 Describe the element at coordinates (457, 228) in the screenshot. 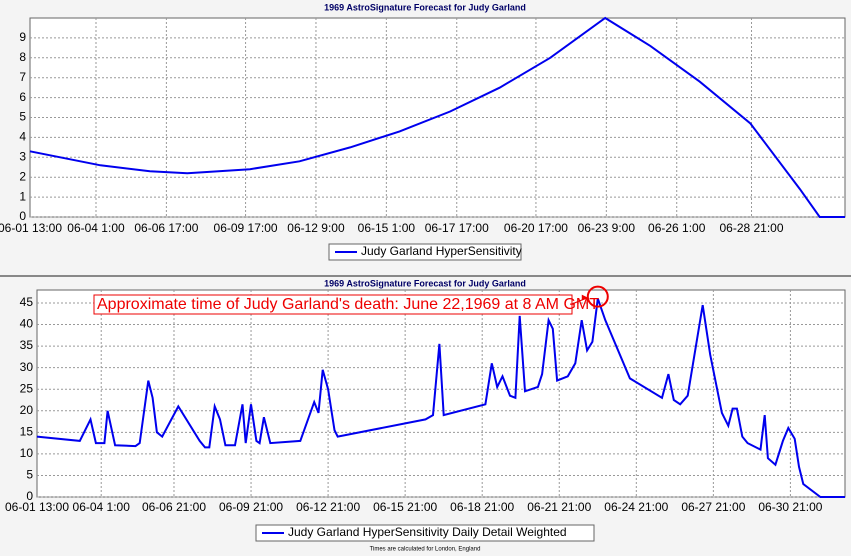

I see `x-tick-label: 06-17 17:00` at that location.